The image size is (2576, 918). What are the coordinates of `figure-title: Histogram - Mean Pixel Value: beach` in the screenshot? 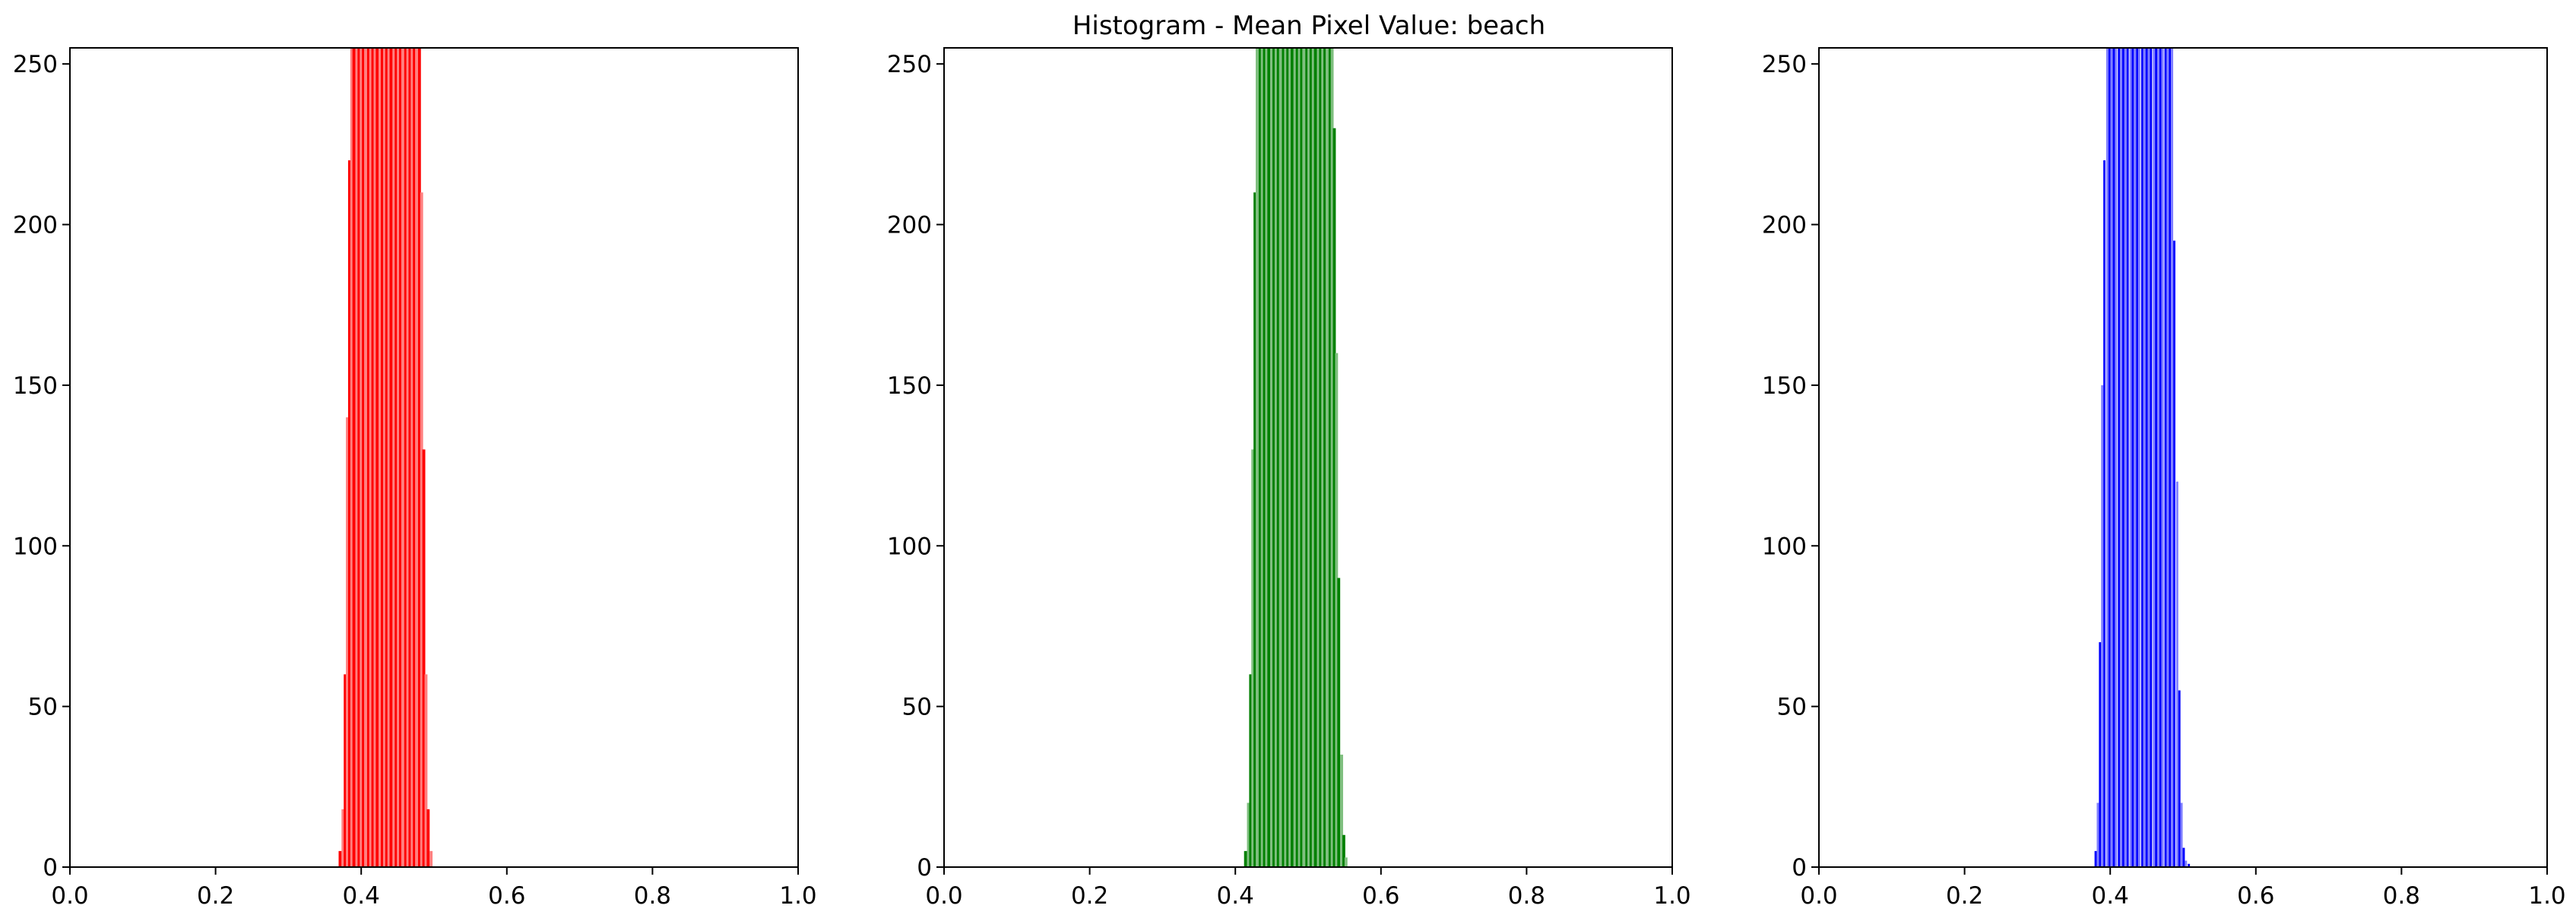 It's located at (1309, 26).